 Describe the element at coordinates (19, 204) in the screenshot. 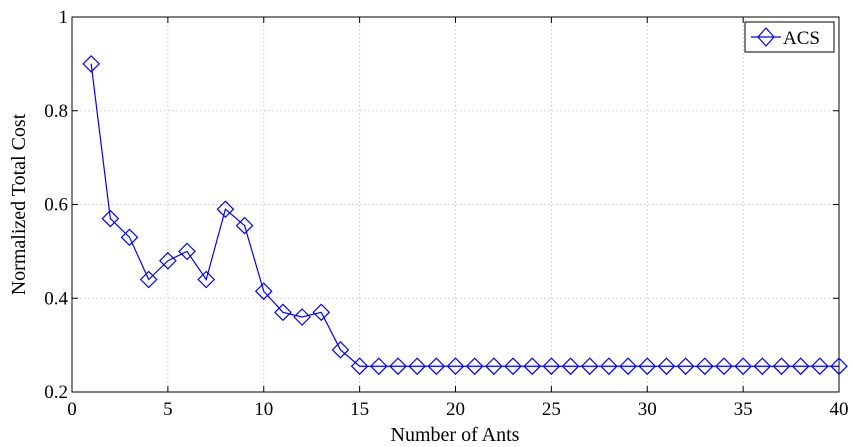

I see `y-axis-label: Normalized Total Cost` at that location.